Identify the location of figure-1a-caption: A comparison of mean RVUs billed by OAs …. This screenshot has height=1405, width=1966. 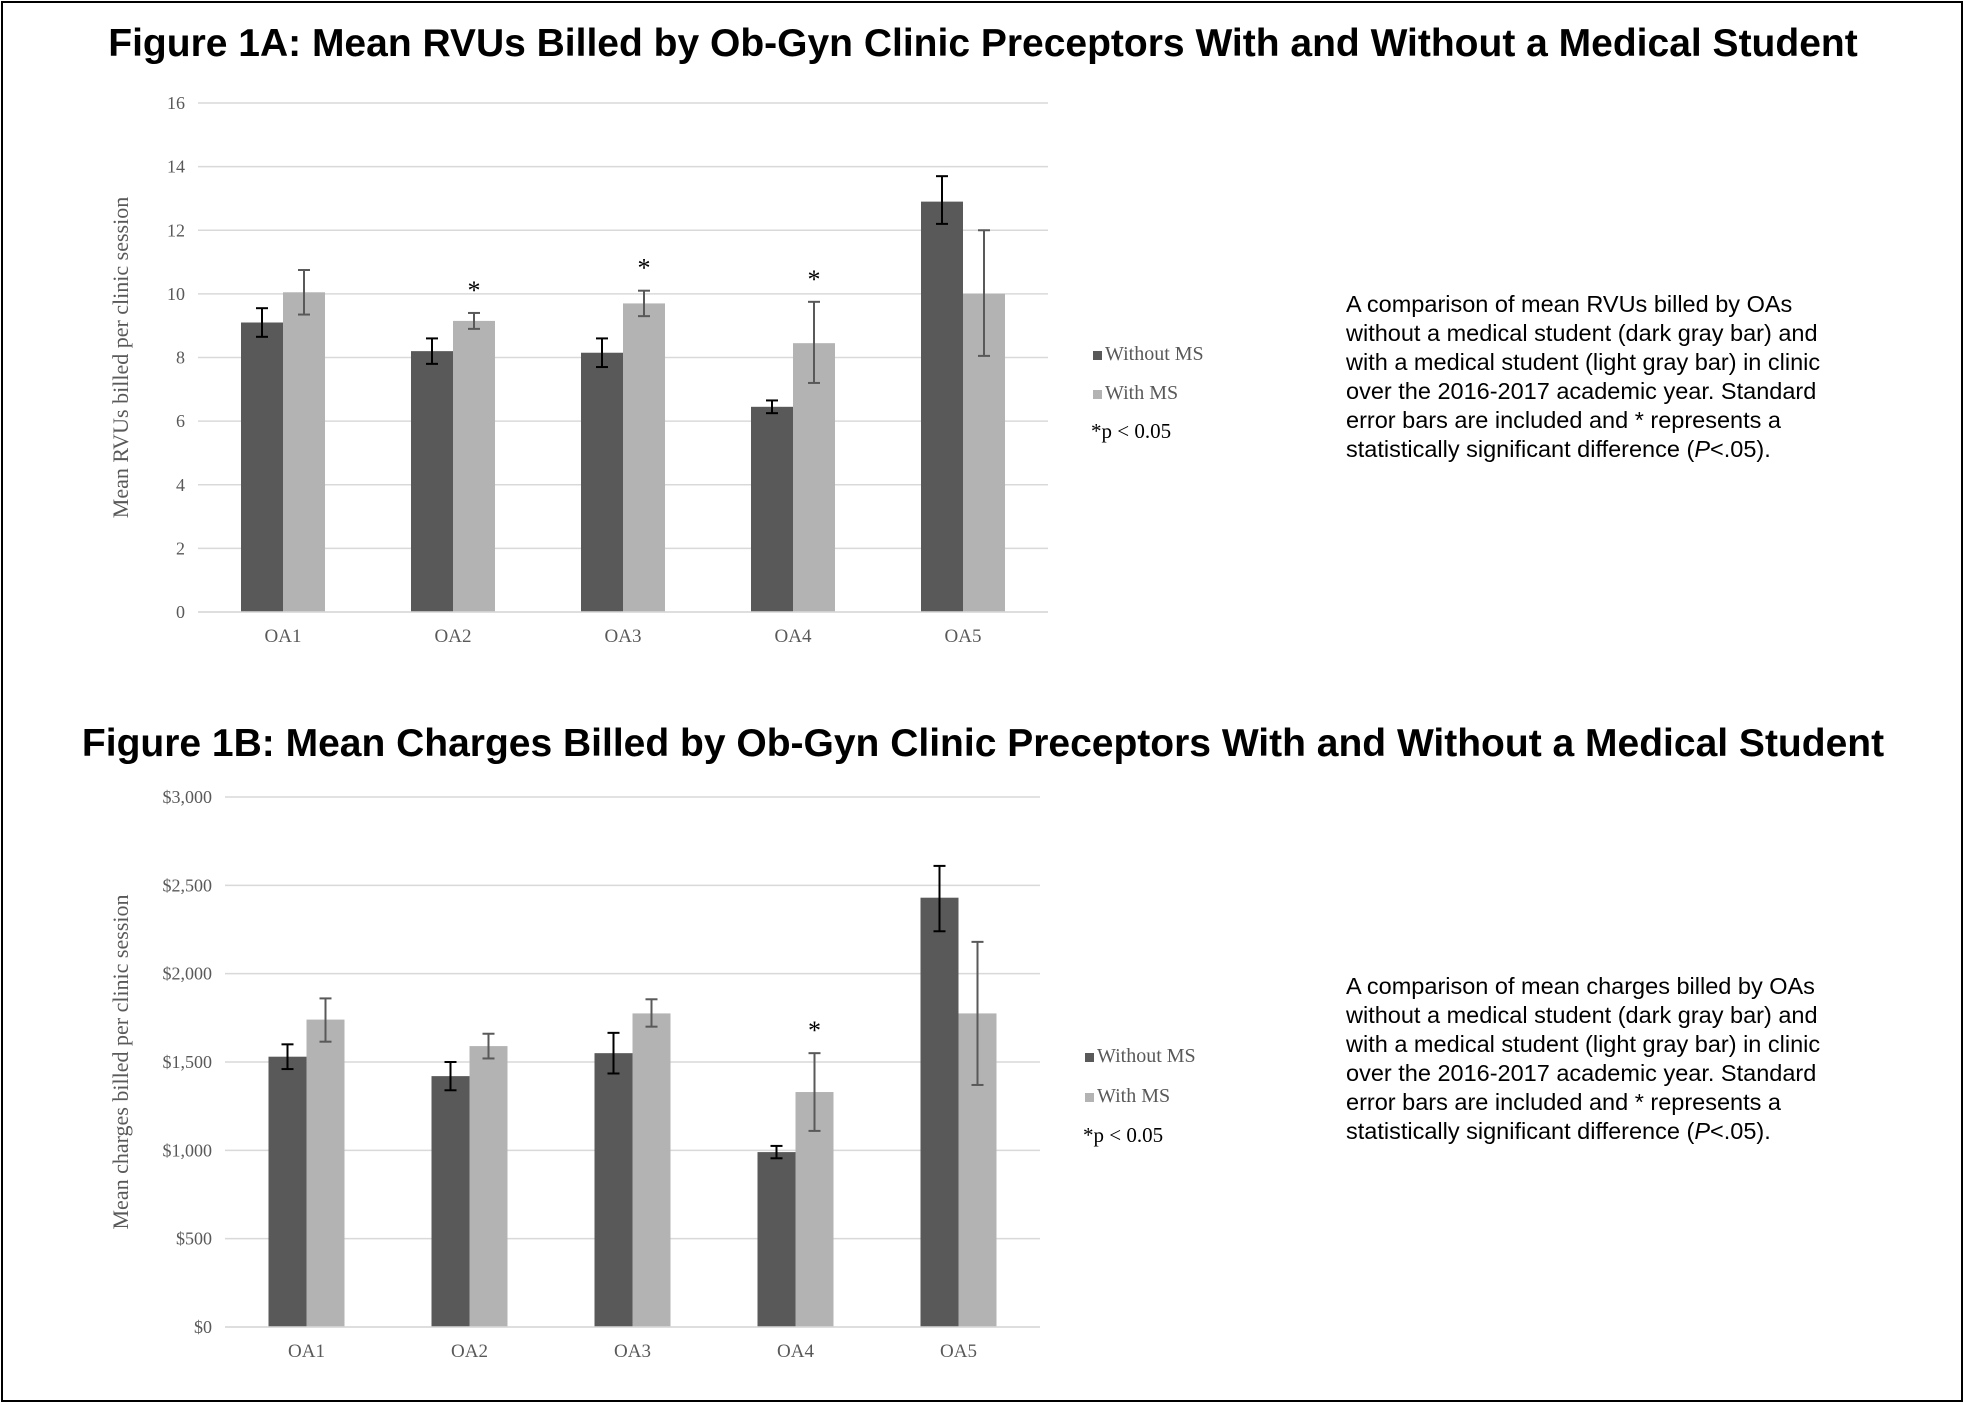
(1618, 377).